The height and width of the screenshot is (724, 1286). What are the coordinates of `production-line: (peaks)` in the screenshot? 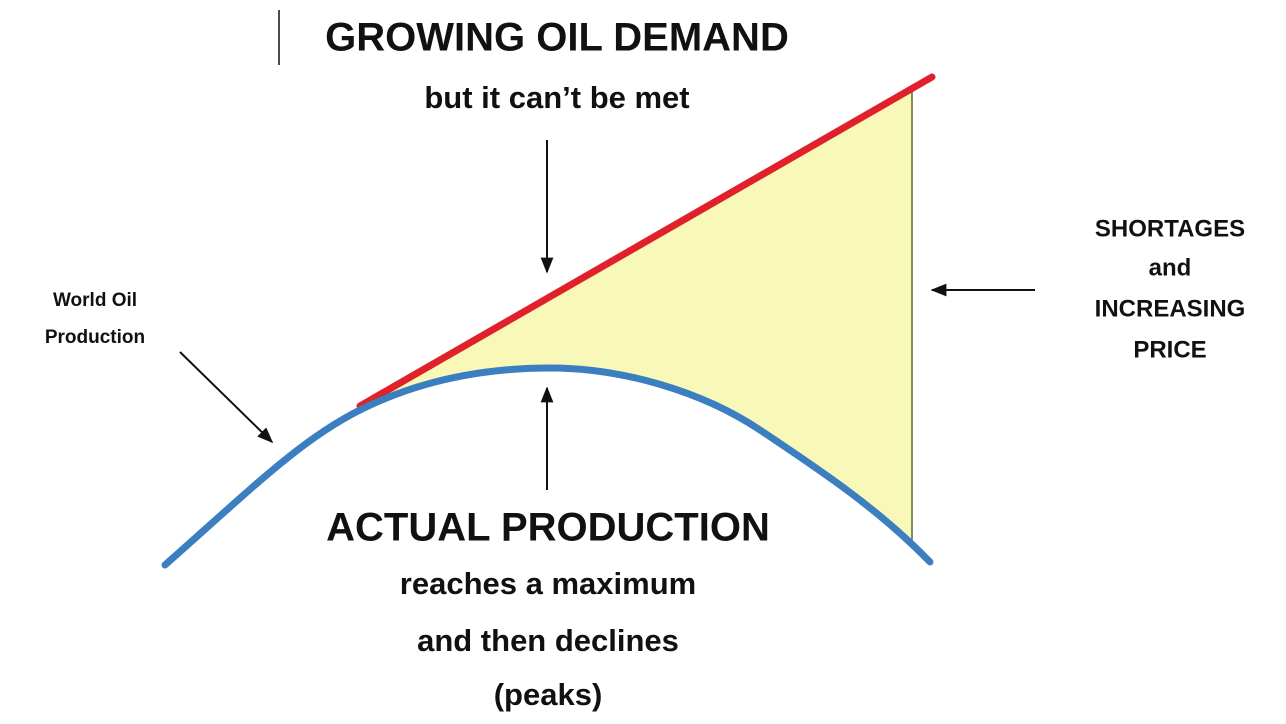 It's located at (548, 694).